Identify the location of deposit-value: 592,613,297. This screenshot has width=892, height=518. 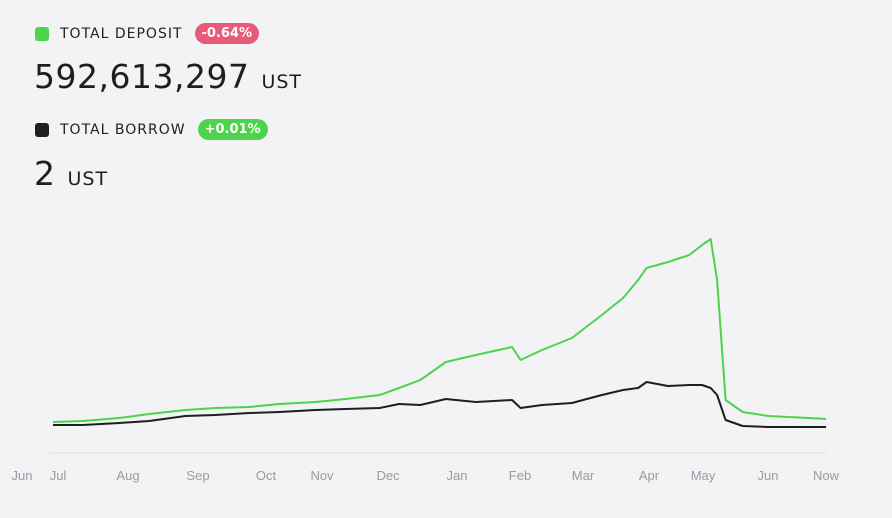
(142, 76).